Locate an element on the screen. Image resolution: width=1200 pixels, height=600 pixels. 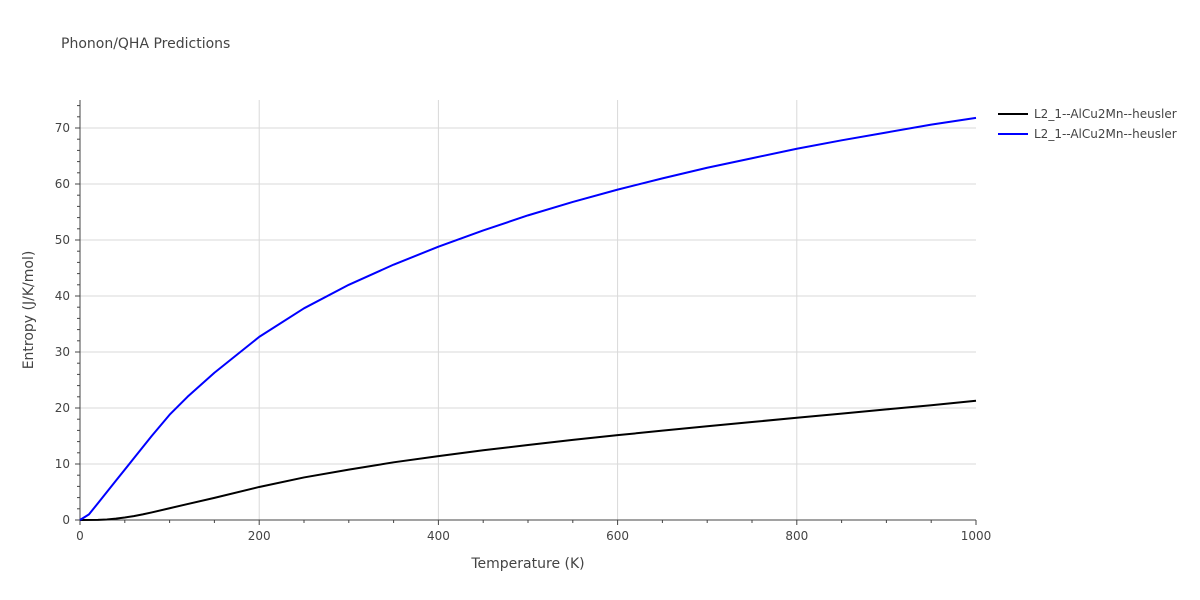
y-tick-label: 0 is located at coordinates (66, 520).